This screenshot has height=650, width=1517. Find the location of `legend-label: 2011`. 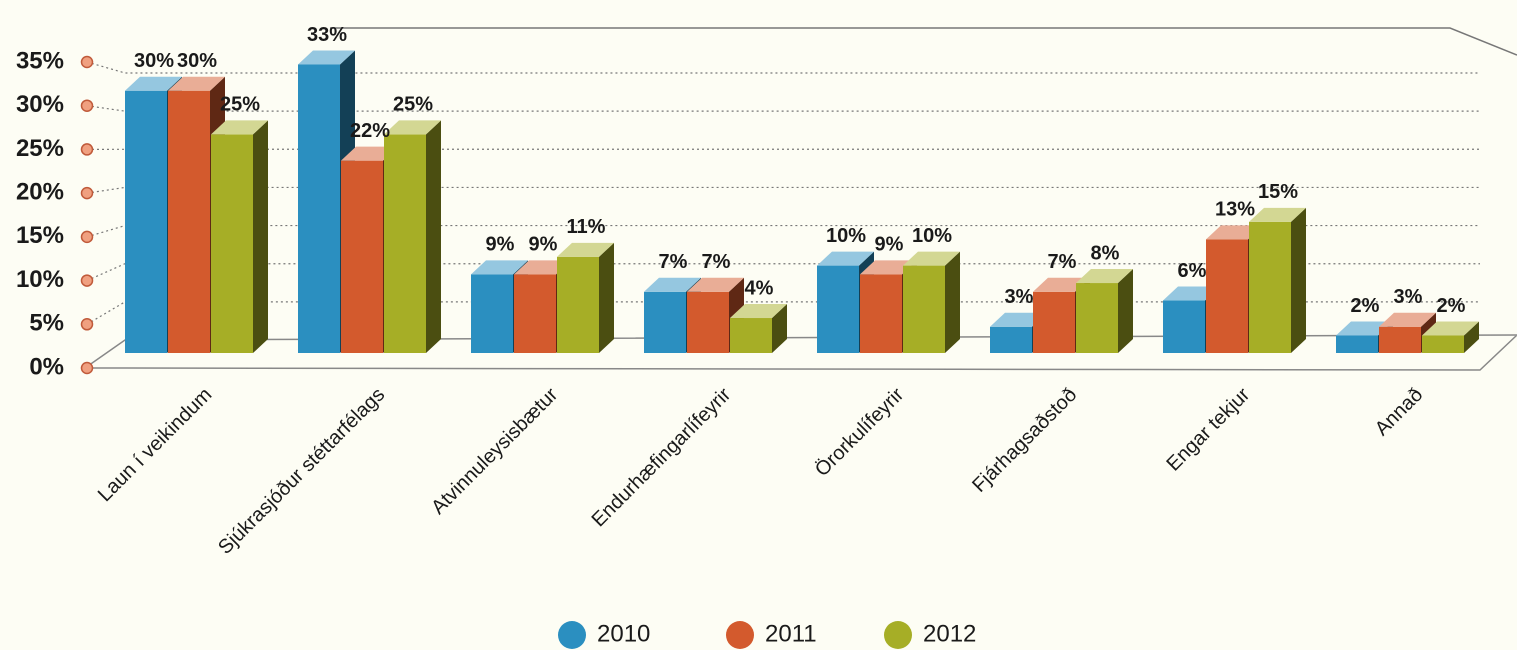

legend-label: 2011 is located at coordinates (791, 633).